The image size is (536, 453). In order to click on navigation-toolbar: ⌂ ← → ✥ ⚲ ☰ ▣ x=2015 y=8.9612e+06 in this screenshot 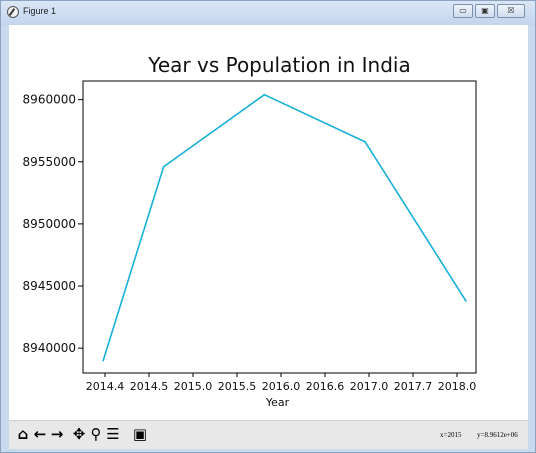, I will do `click(268, 434)`.